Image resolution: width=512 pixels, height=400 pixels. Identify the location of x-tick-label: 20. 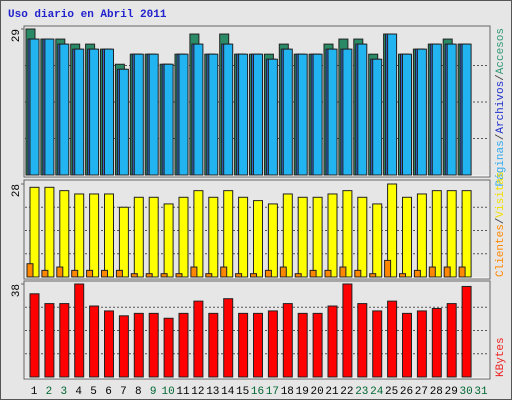
(316, 392).